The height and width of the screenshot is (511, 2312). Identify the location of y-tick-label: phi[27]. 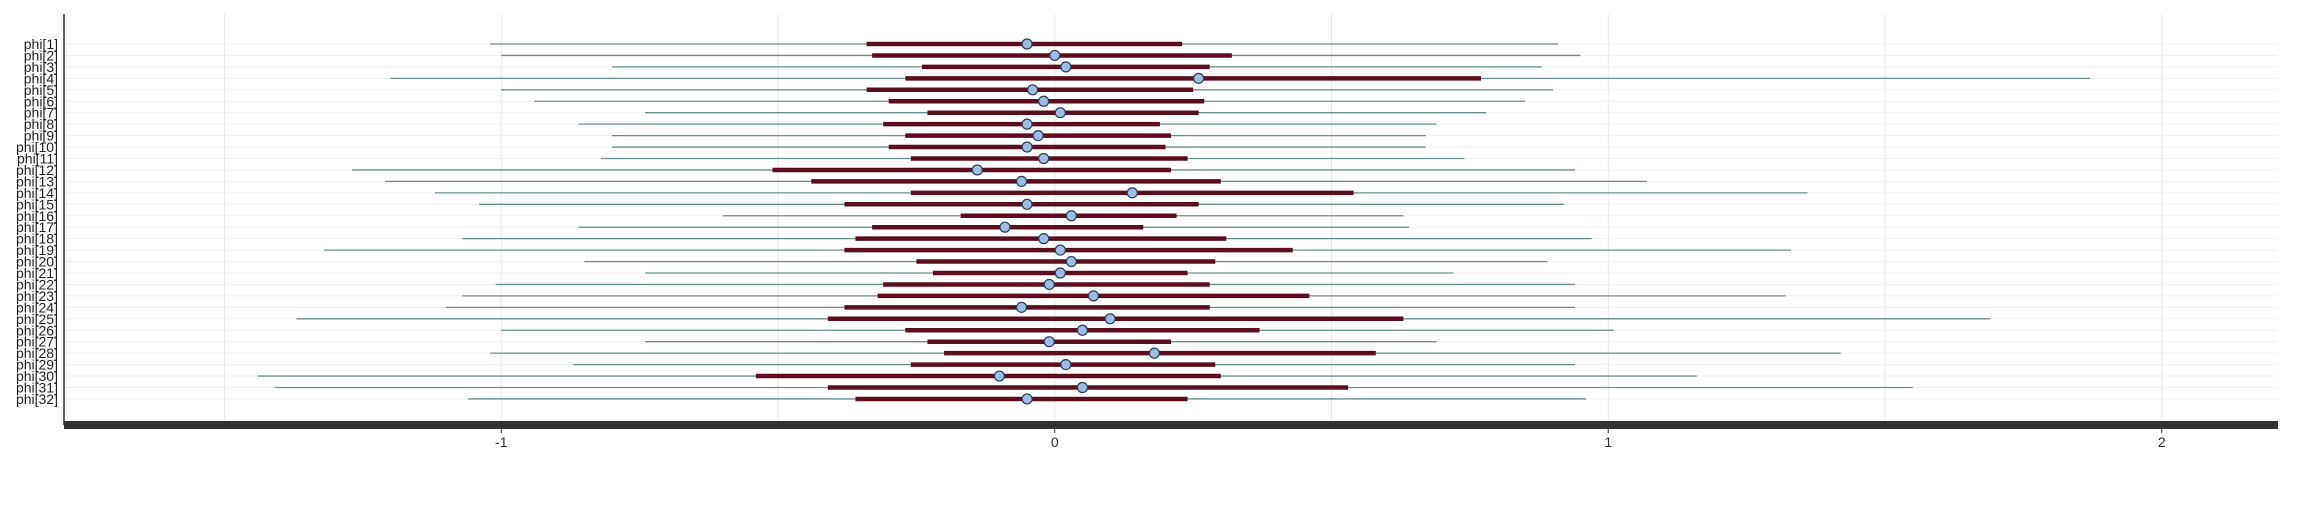
(37, 342).